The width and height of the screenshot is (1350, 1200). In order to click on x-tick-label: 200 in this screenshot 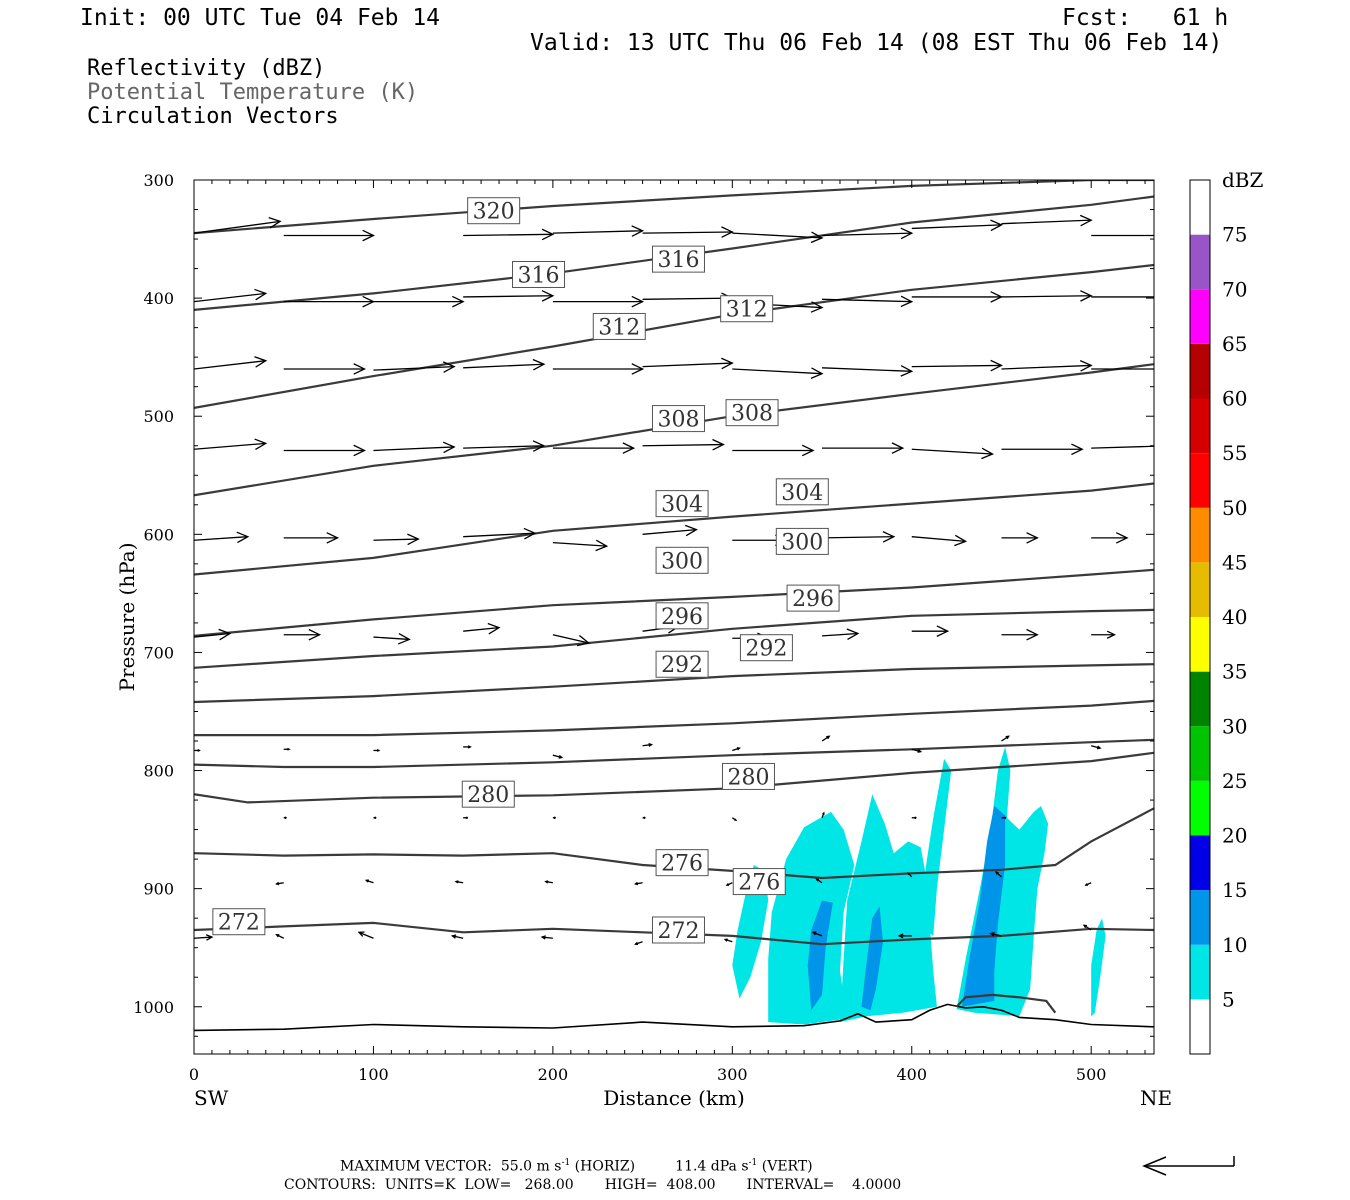, I will do `click(553, 1074)`.